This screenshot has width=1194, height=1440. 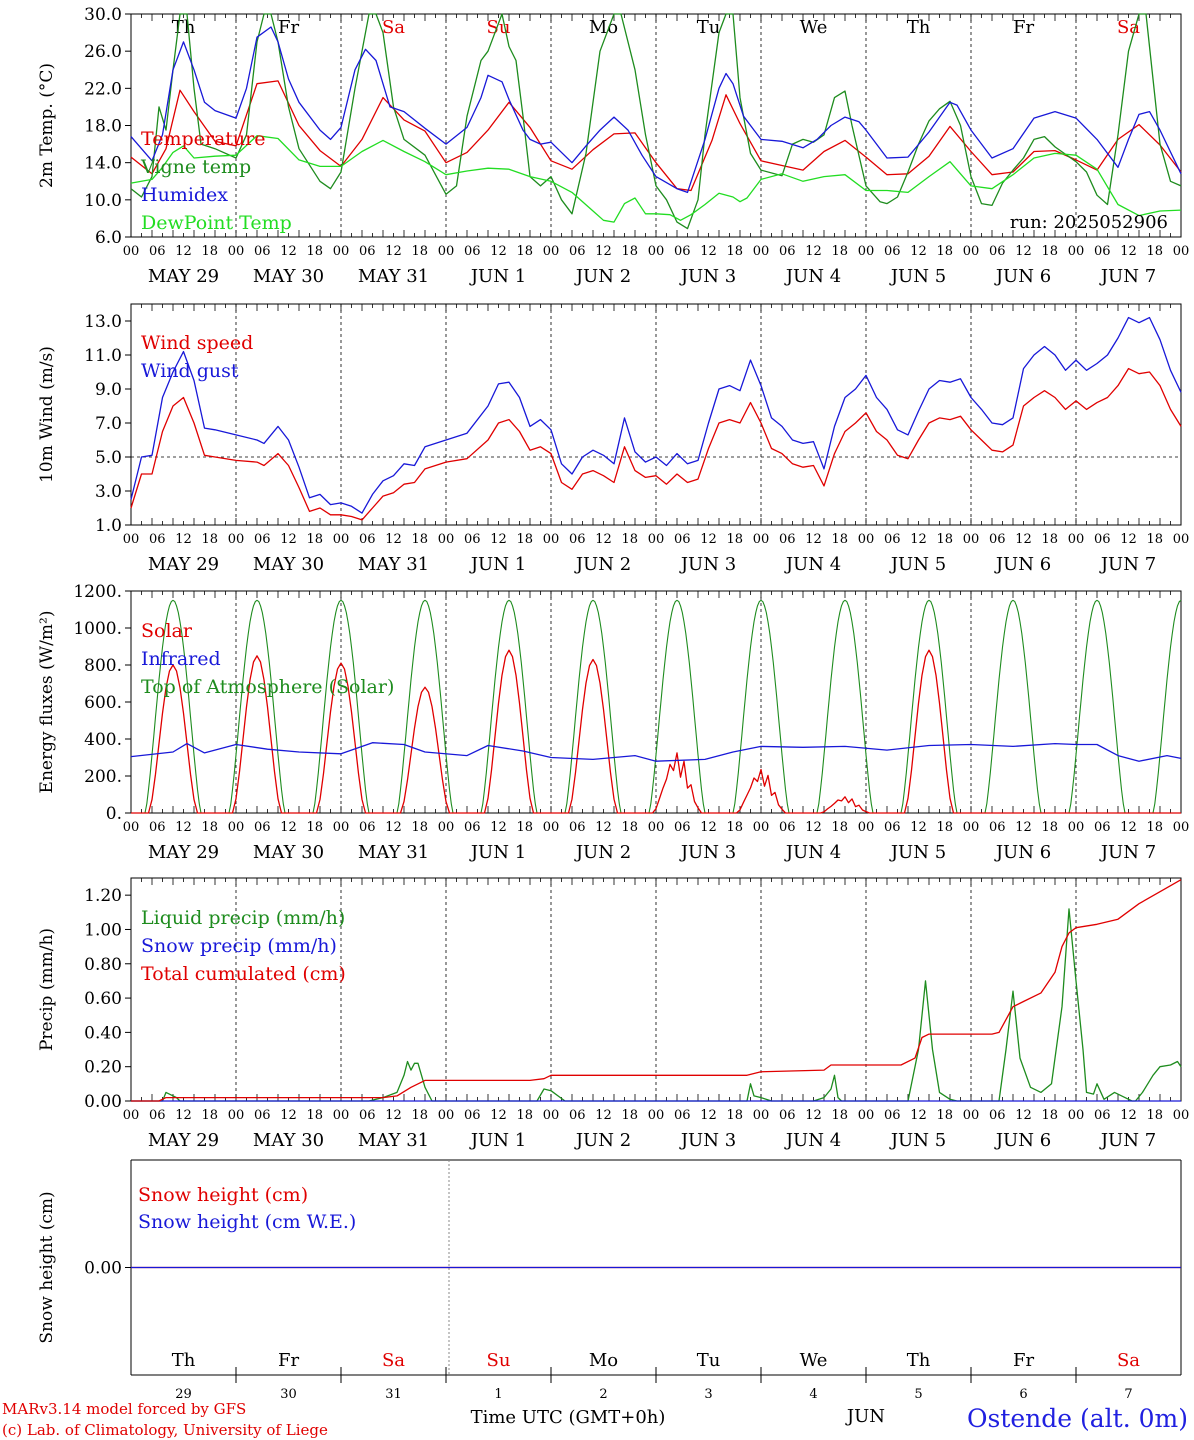 I want to click on y-tick-label: 1000., so click(x=97, y=629).